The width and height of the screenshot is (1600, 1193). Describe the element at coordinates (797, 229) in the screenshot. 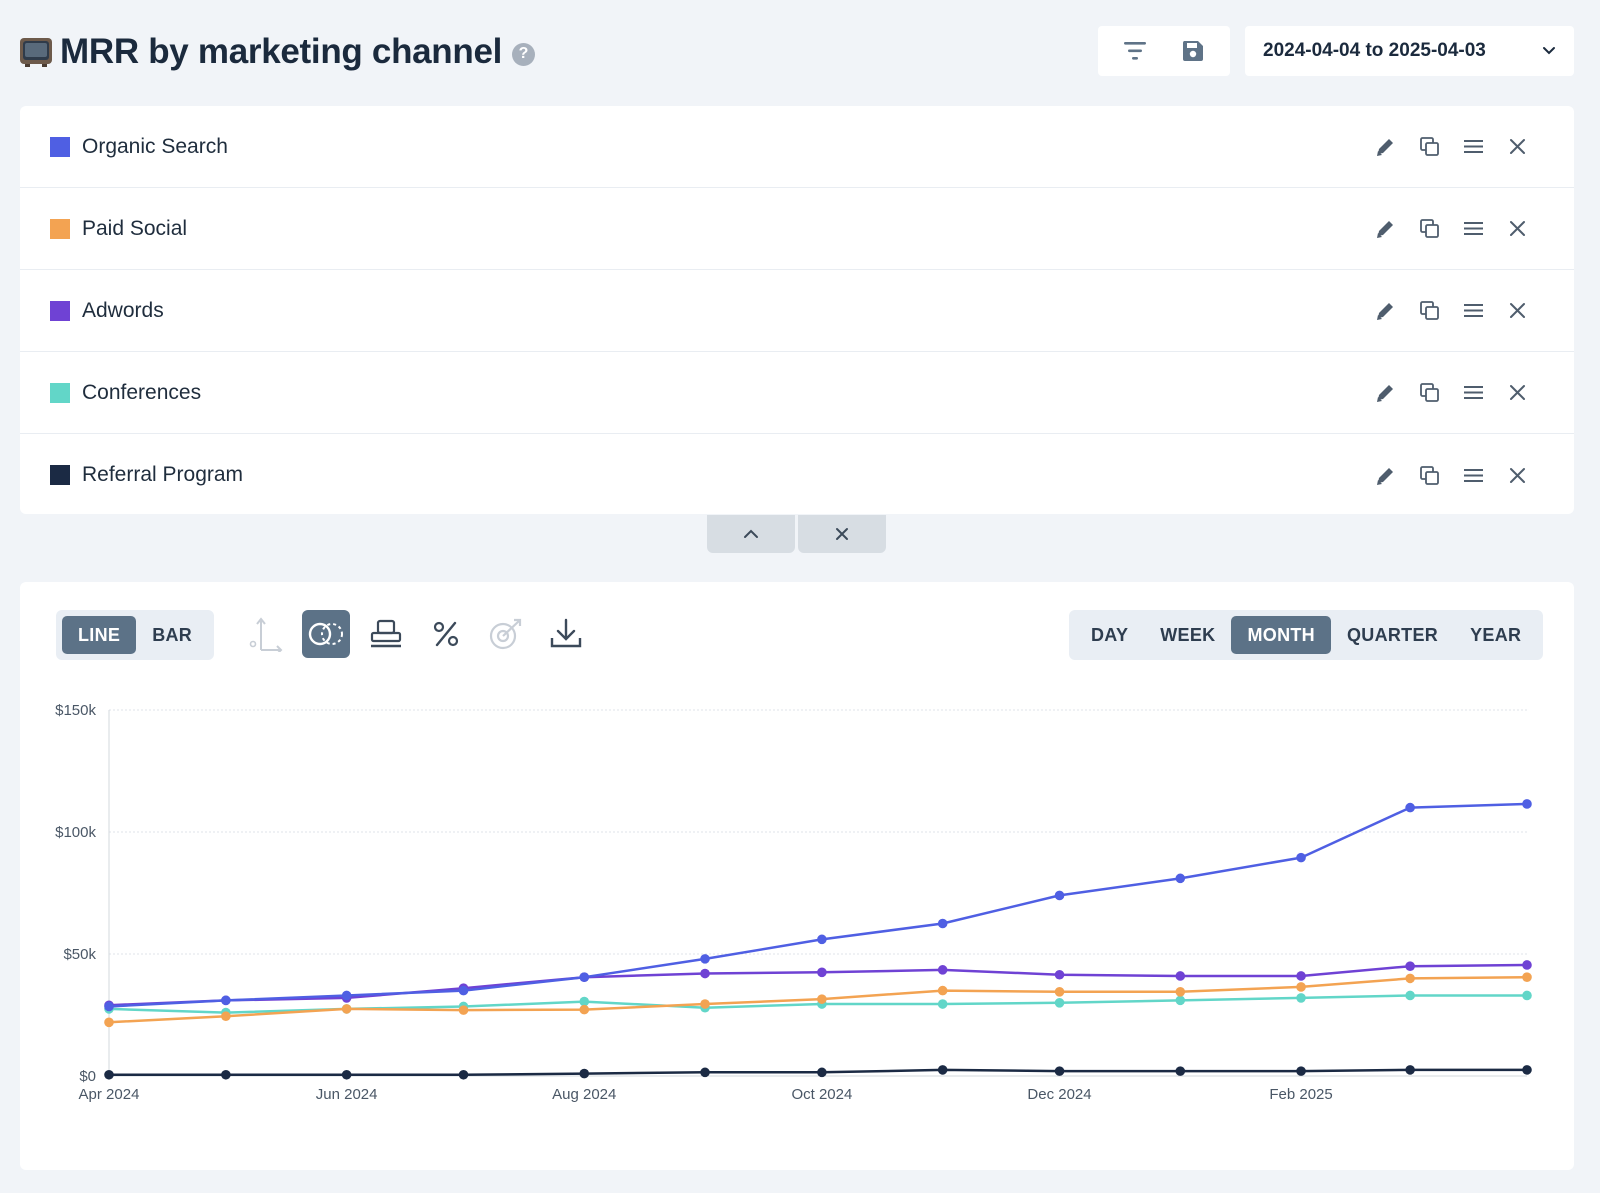

I see `series-row: Paid Social` at that location.